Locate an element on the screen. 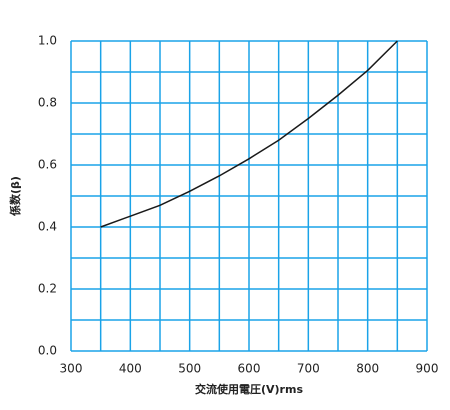  y-tick-label: 0.4 is located at coordinates (47, 227).